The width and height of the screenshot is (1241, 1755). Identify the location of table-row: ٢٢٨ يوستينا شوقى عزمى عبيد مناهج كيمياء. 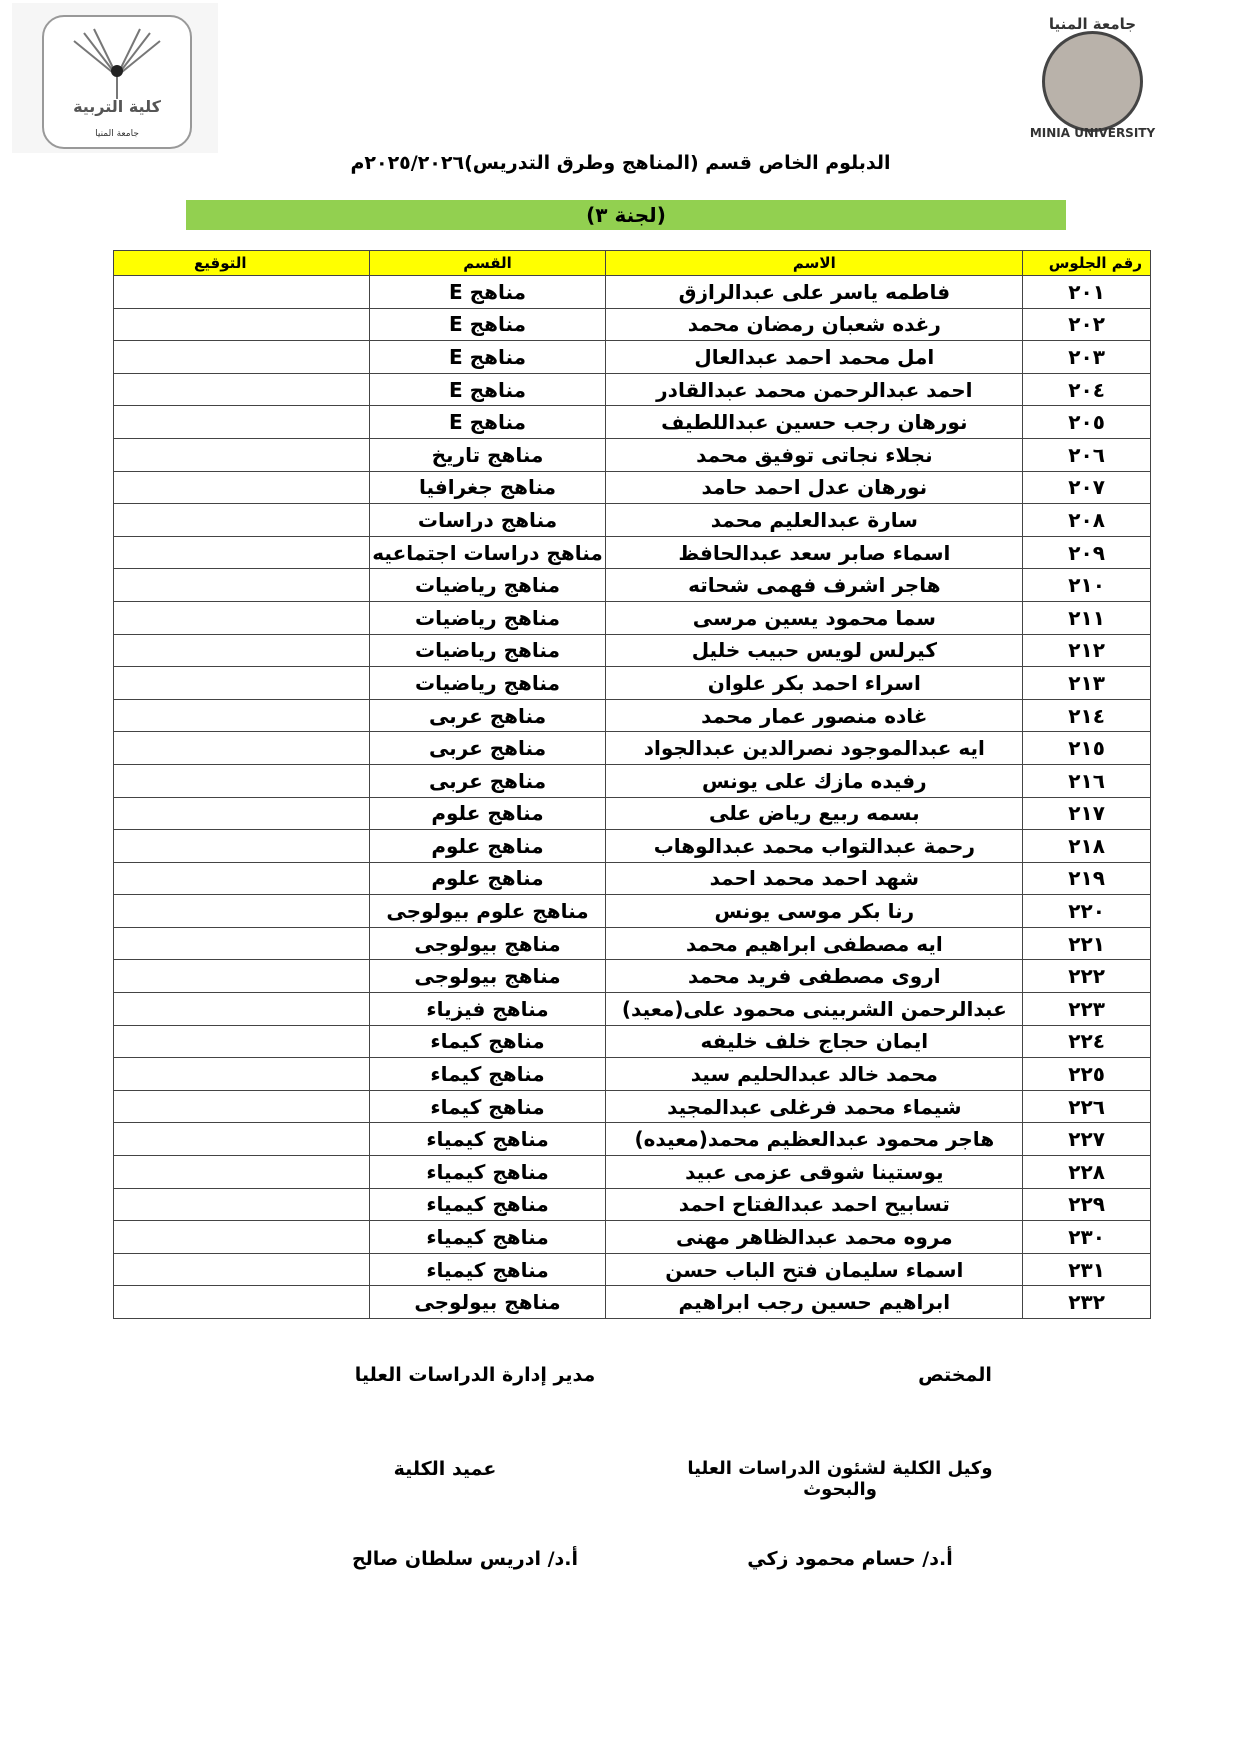
(632, 1172).